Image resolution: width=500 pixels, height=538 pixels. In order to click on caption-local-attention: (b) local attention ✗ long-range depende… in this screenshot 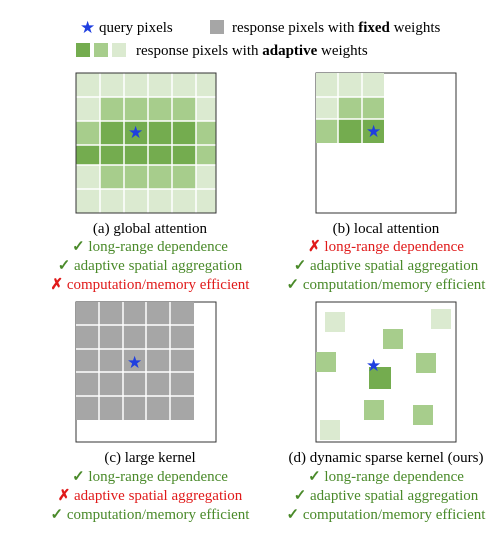, I will do `click(387, 257)`.